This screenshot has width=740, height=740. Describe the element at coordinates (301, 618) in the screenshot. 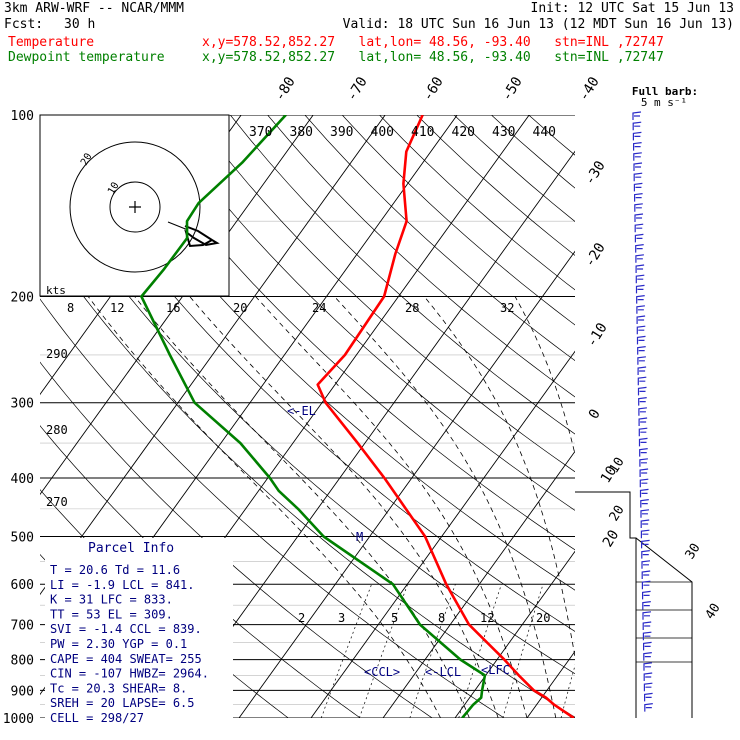

I see `mixing-ratio-label: 2` at that location.